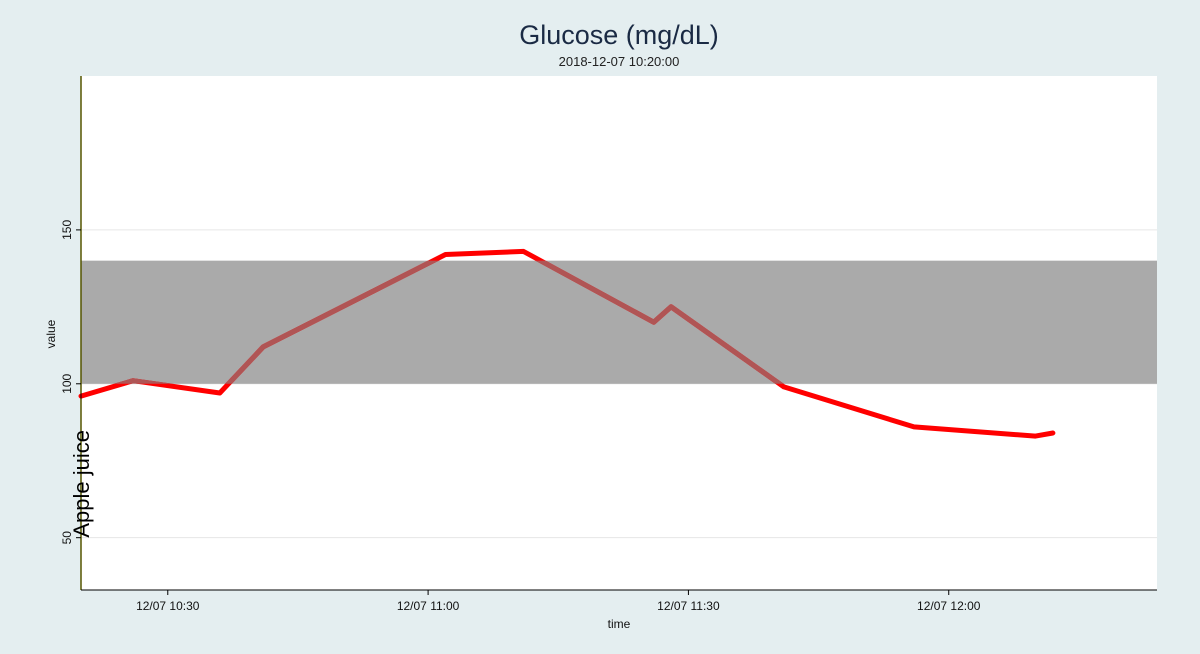 The width and height of the screenshot is (1200, 654). What do you see at coordinates (688, 606) in the screenshot?
I see `x-tick-label-2: 12/07 11:30` at bounding box center [688, 606].